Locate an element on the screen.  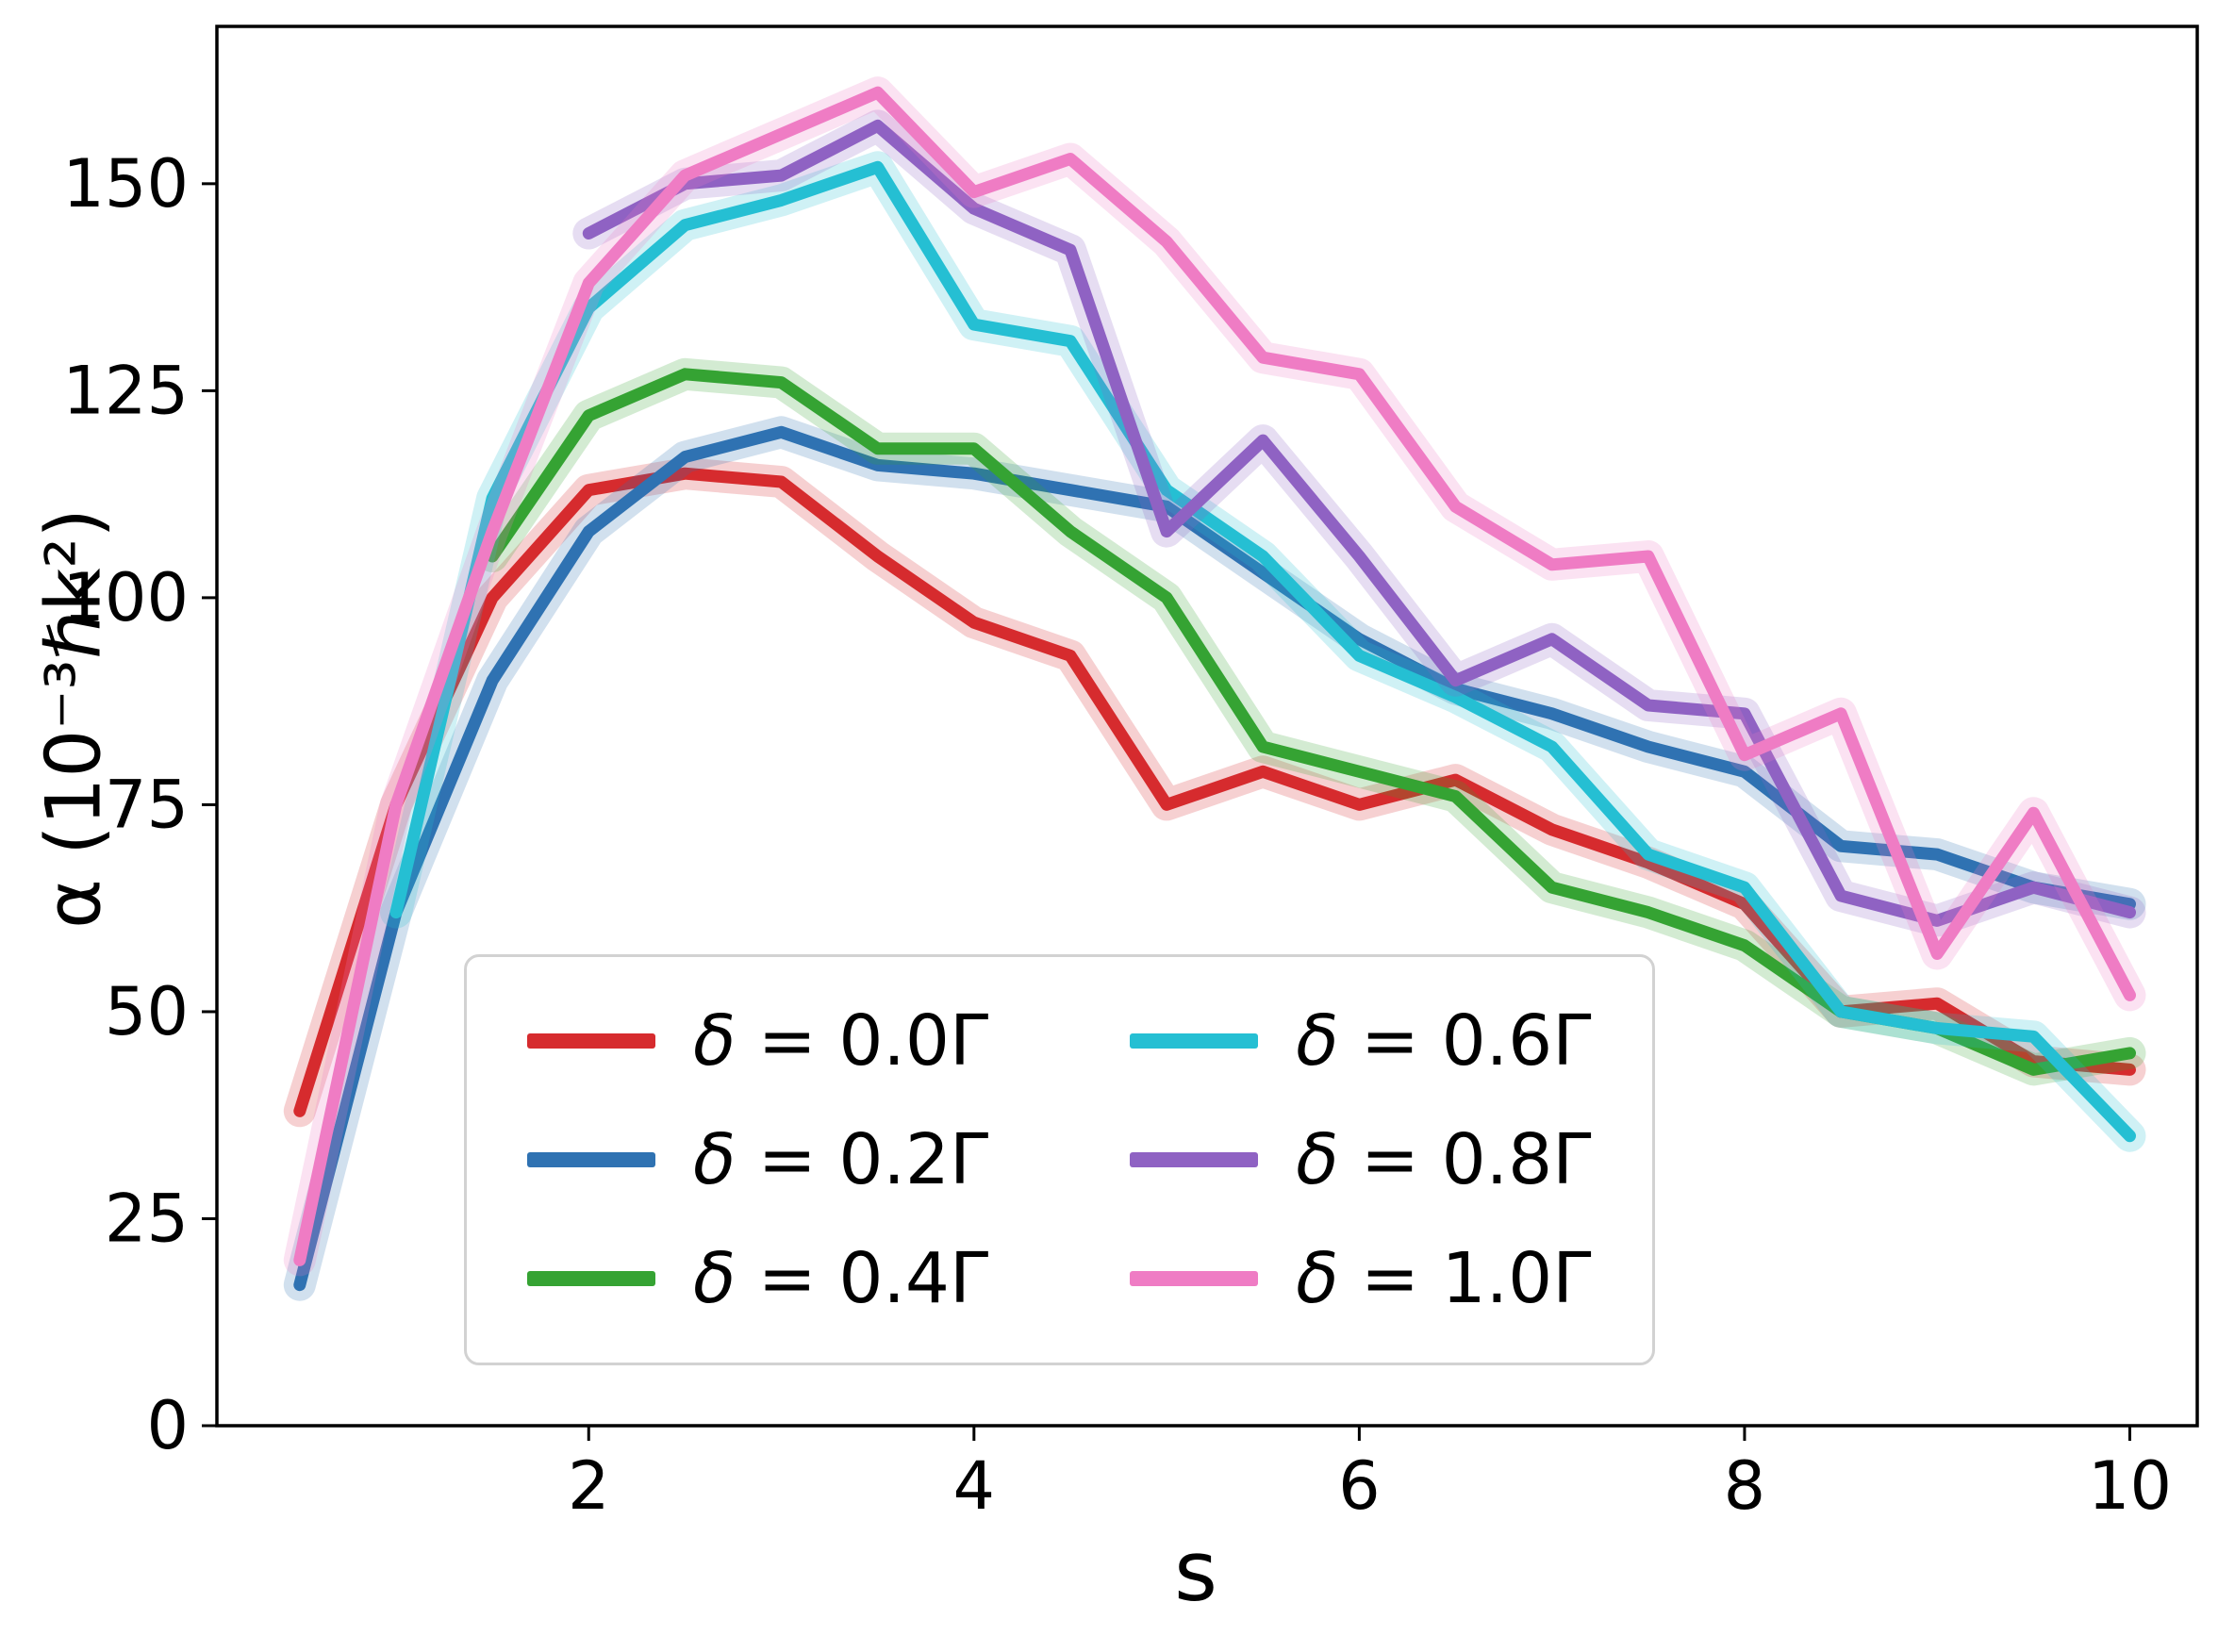
legend-item-4: δ = 0.8Γ is located at coordinates (1361, 1159).